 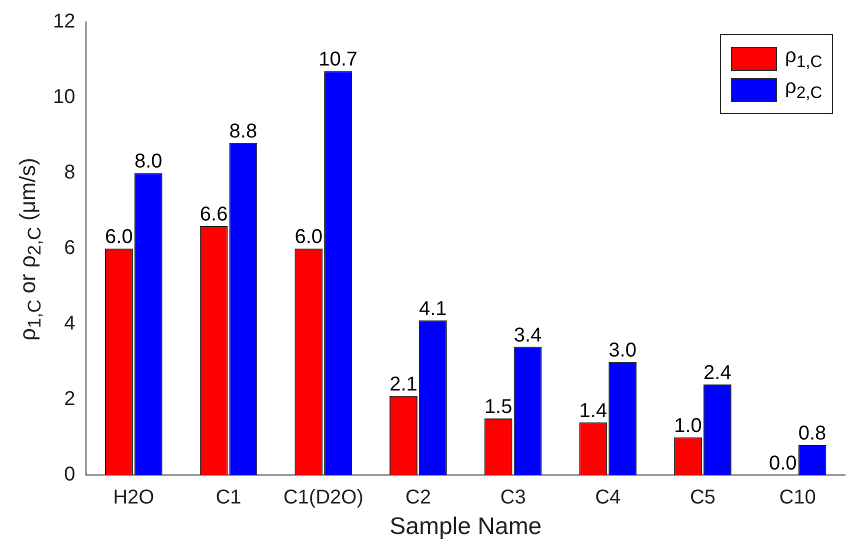 What do you see at coordinates (703, 497) in the screenshot?
I see `x-tick-label: C5` at bounding box center [703, 497].